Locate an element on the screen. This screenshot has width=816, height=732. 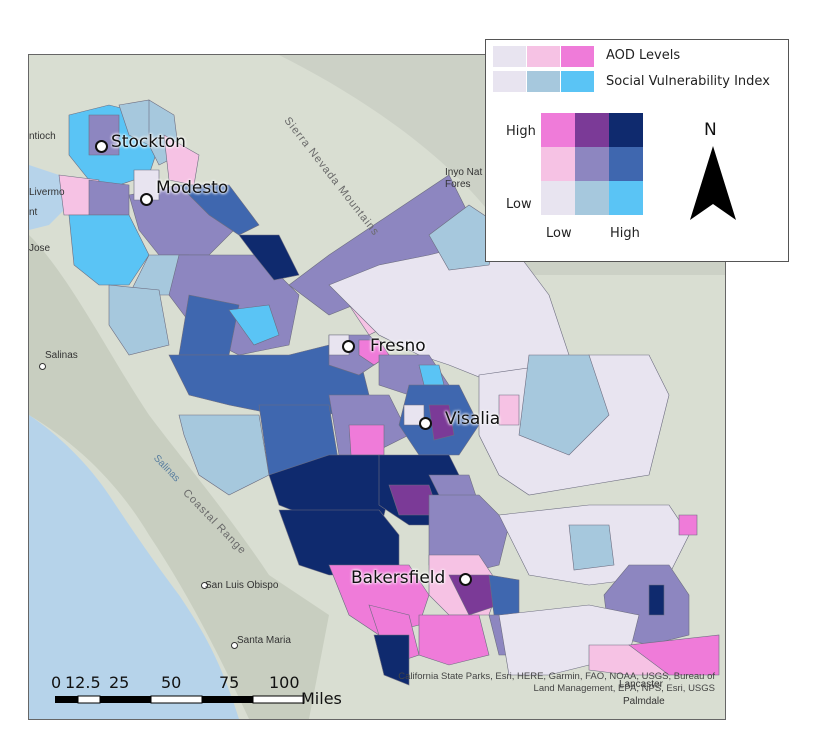
legend-axis-low-y: Low is located at coordinates (519, 204).